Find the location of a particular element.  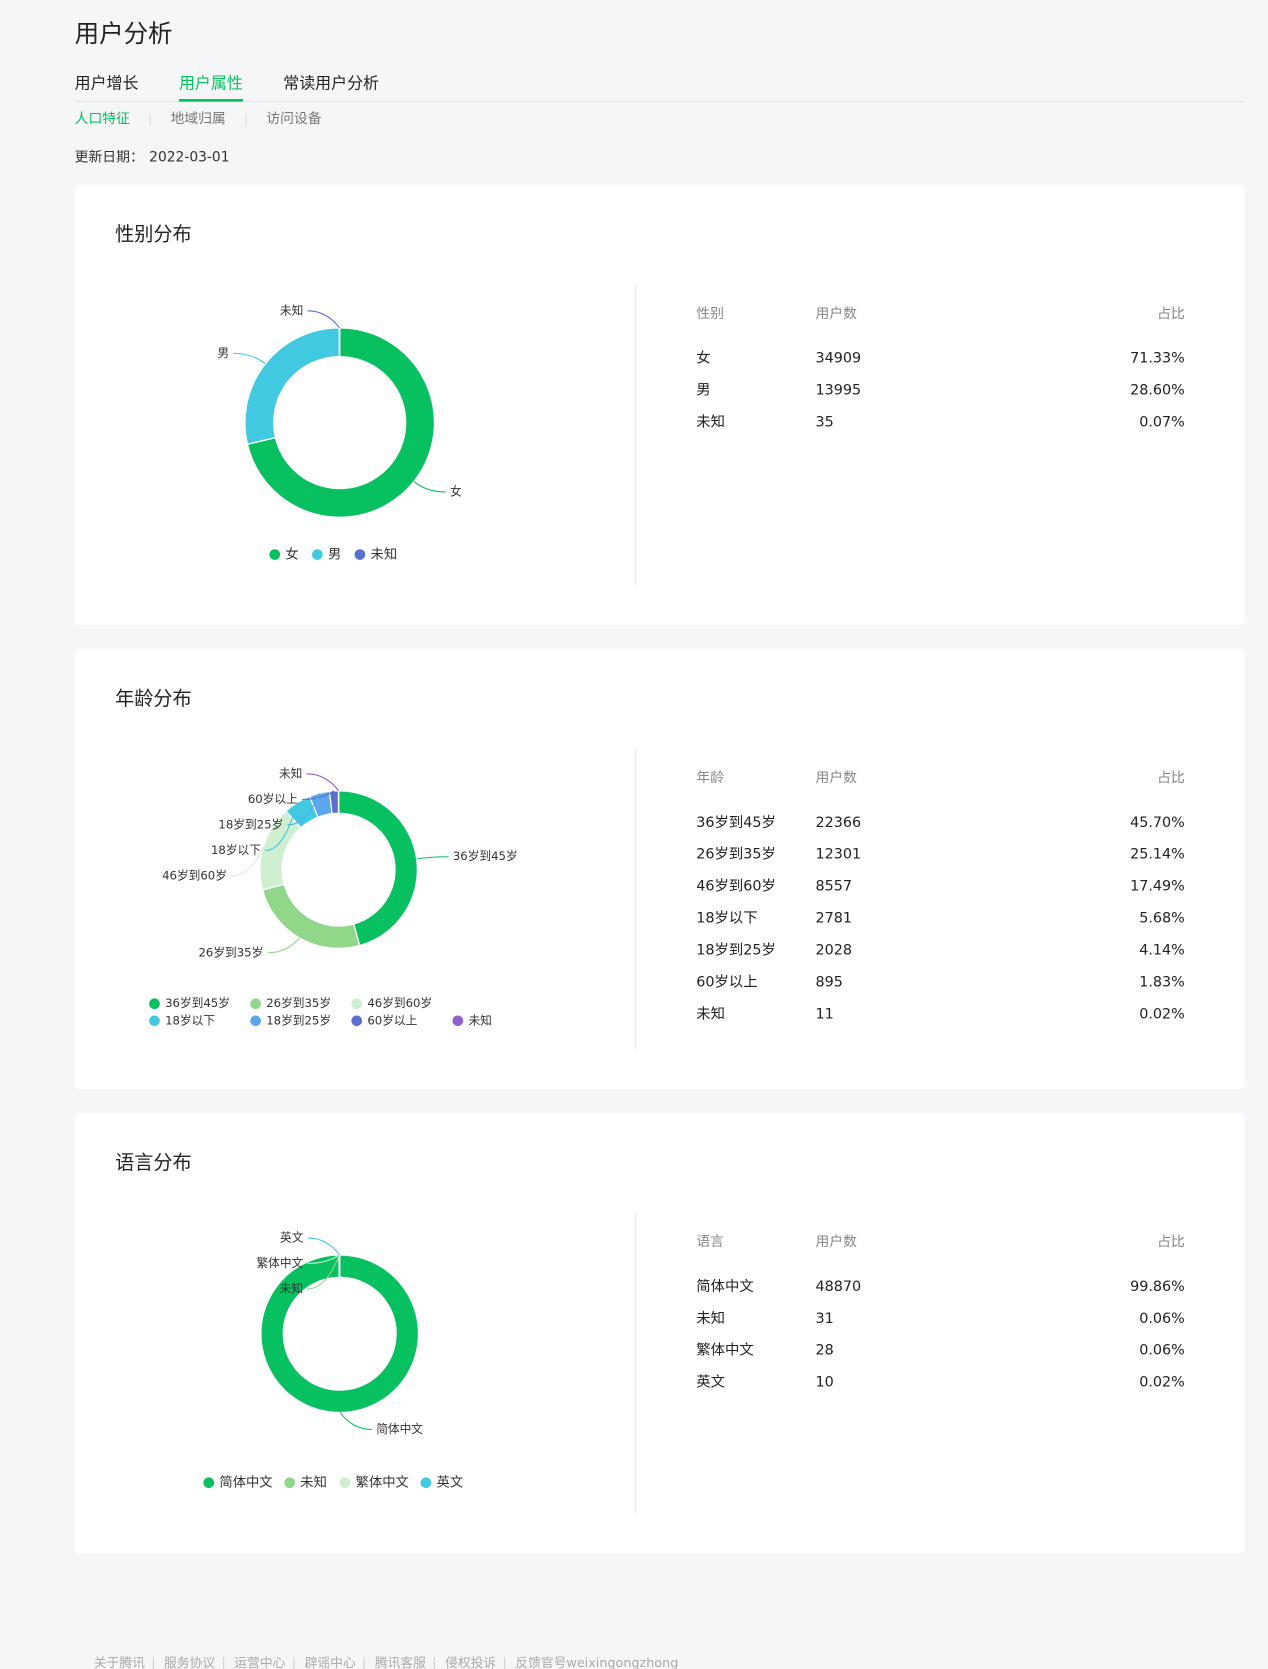

slice-label: 繁体中文 is located at coordinates (279, 1263).